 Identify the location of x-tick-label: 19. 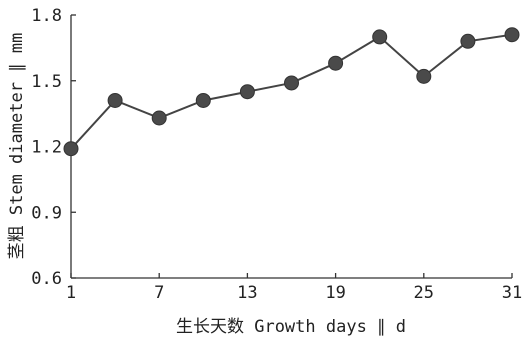
(335, 293).